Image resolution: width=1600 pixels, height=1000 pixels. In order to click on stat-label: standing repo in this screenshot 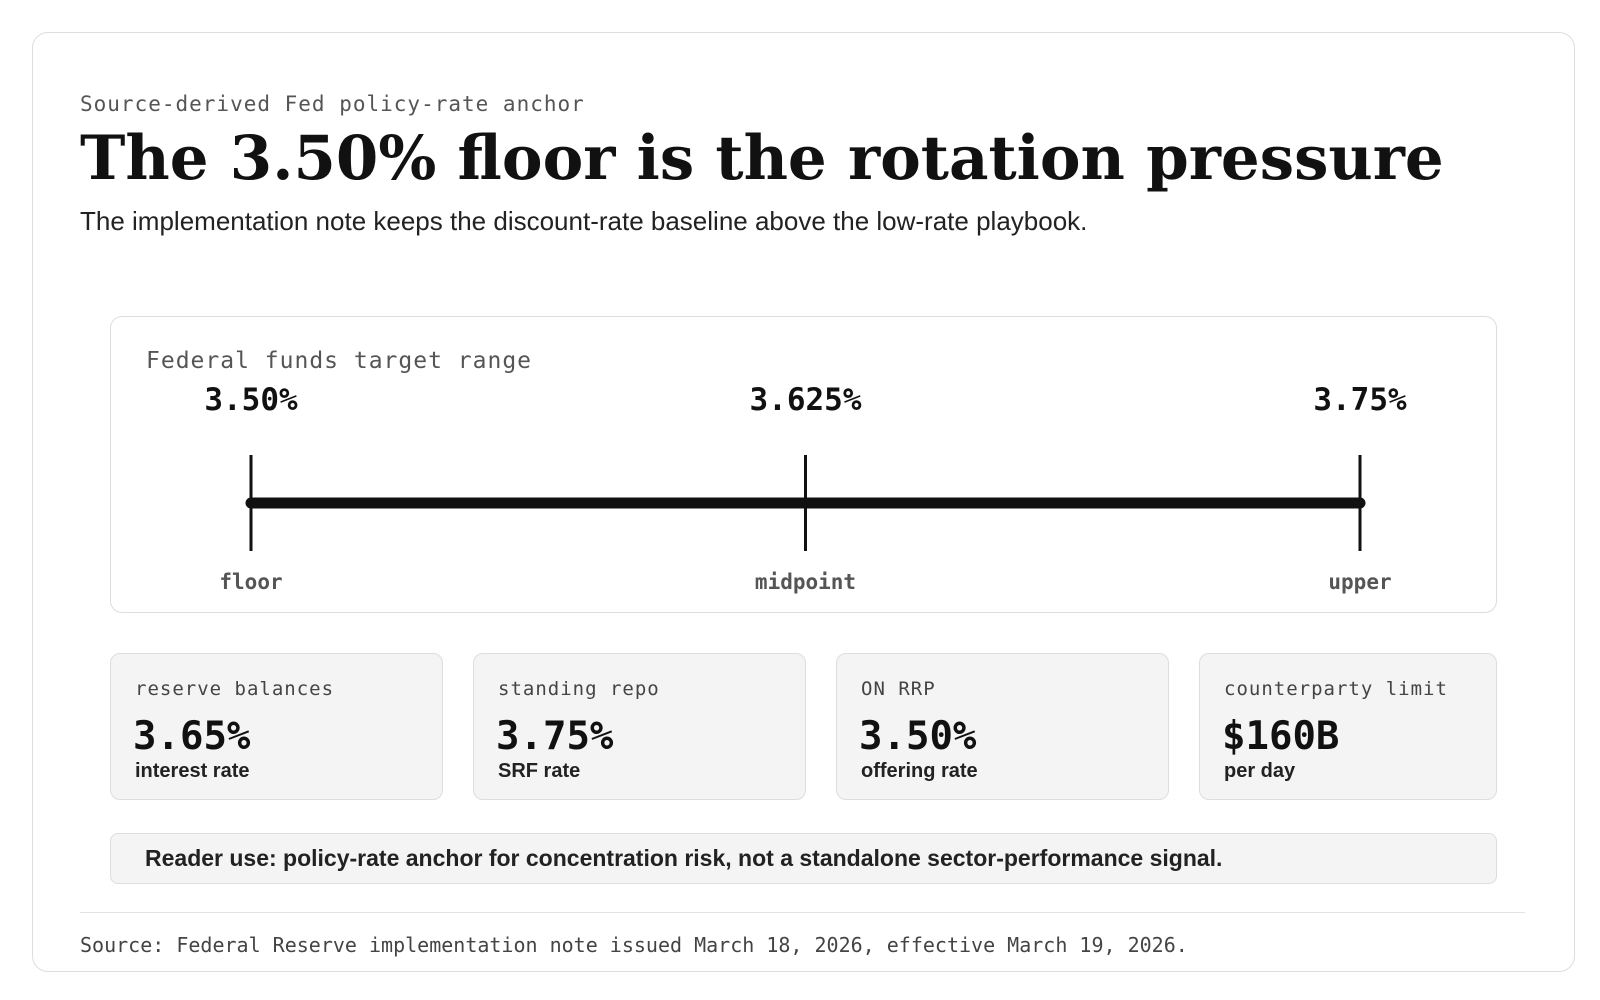, I will do `click(579, 689)`.